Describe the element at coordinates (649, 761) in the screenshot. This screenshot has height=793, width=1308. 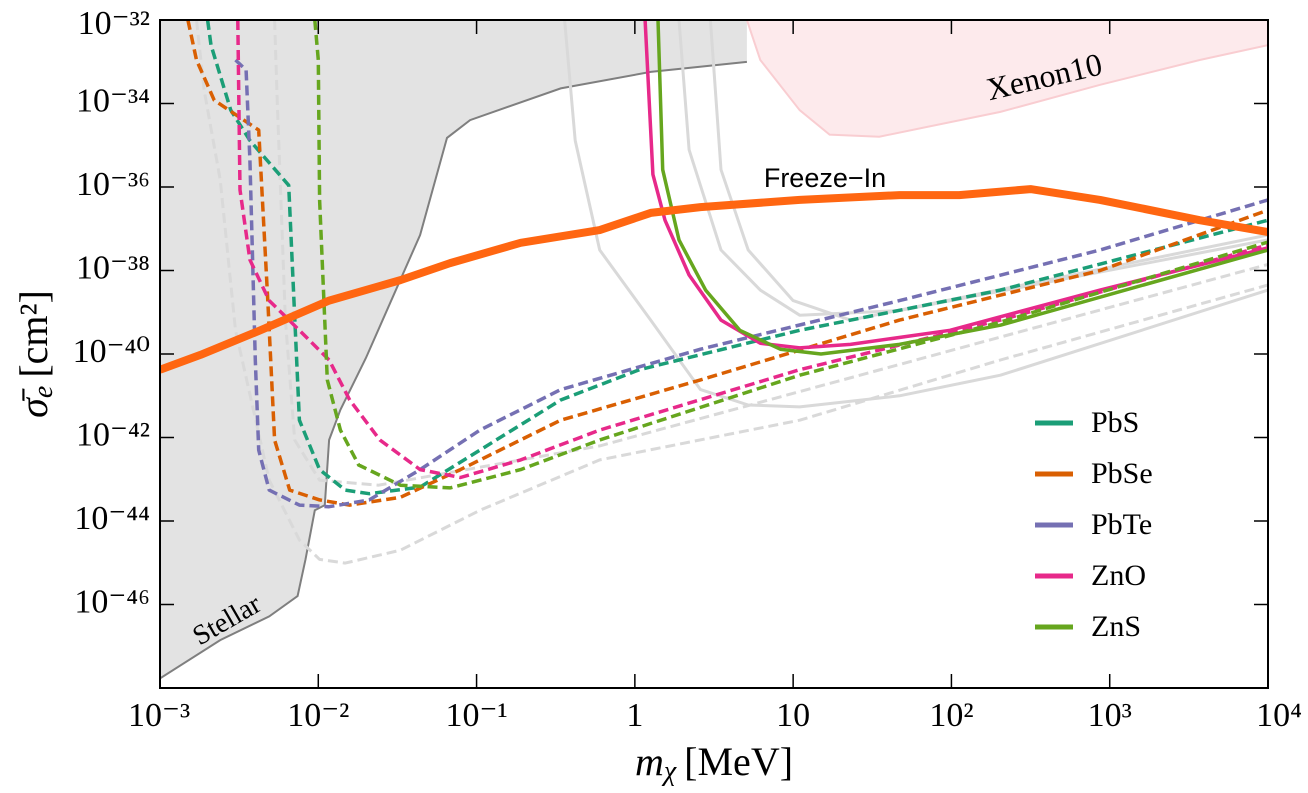
I see `x-label-symbol: m` at that location.